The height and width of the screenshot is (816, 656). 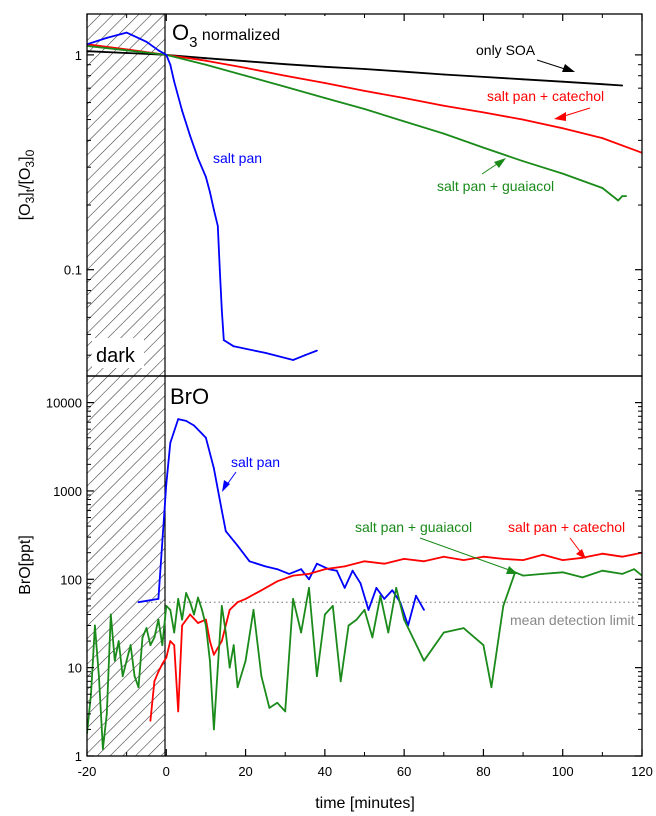 What do you see at coordinates (560, 116) in the screenshot?
I see `arrowhead-catechol-top` at bounding box center [560, 116].